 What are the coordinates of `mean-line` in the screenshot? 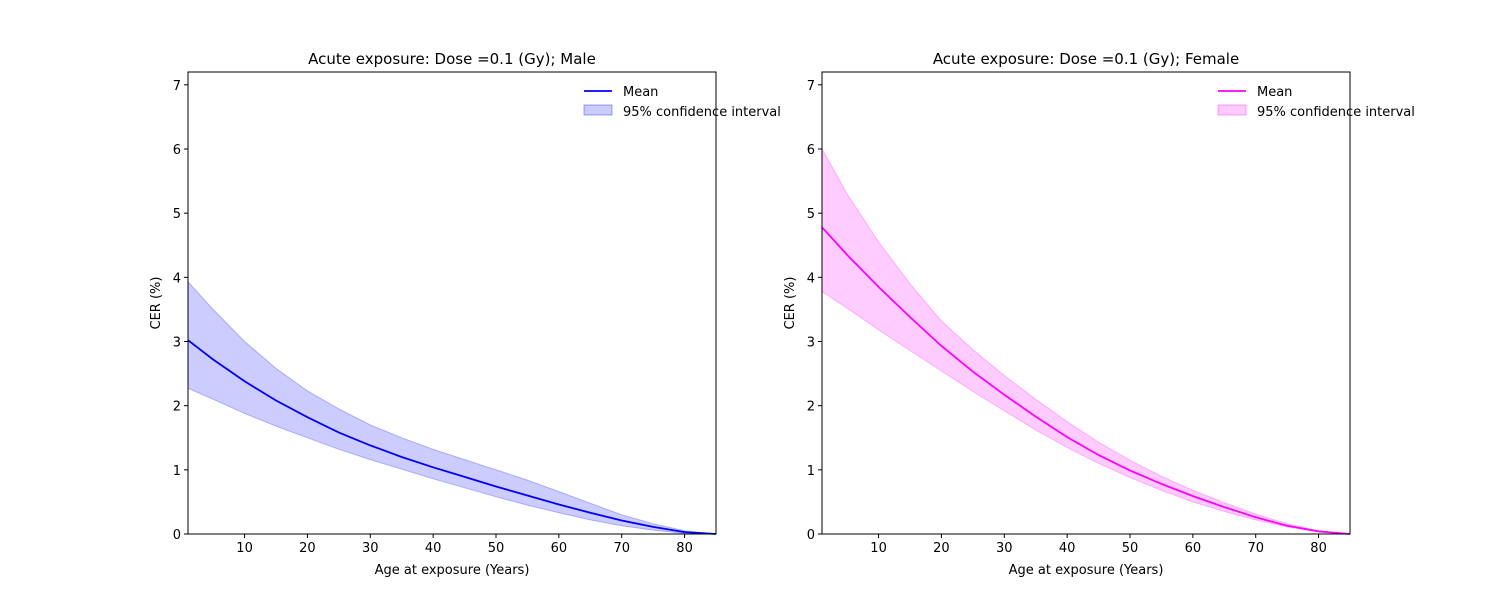 It's located at (452, 437).